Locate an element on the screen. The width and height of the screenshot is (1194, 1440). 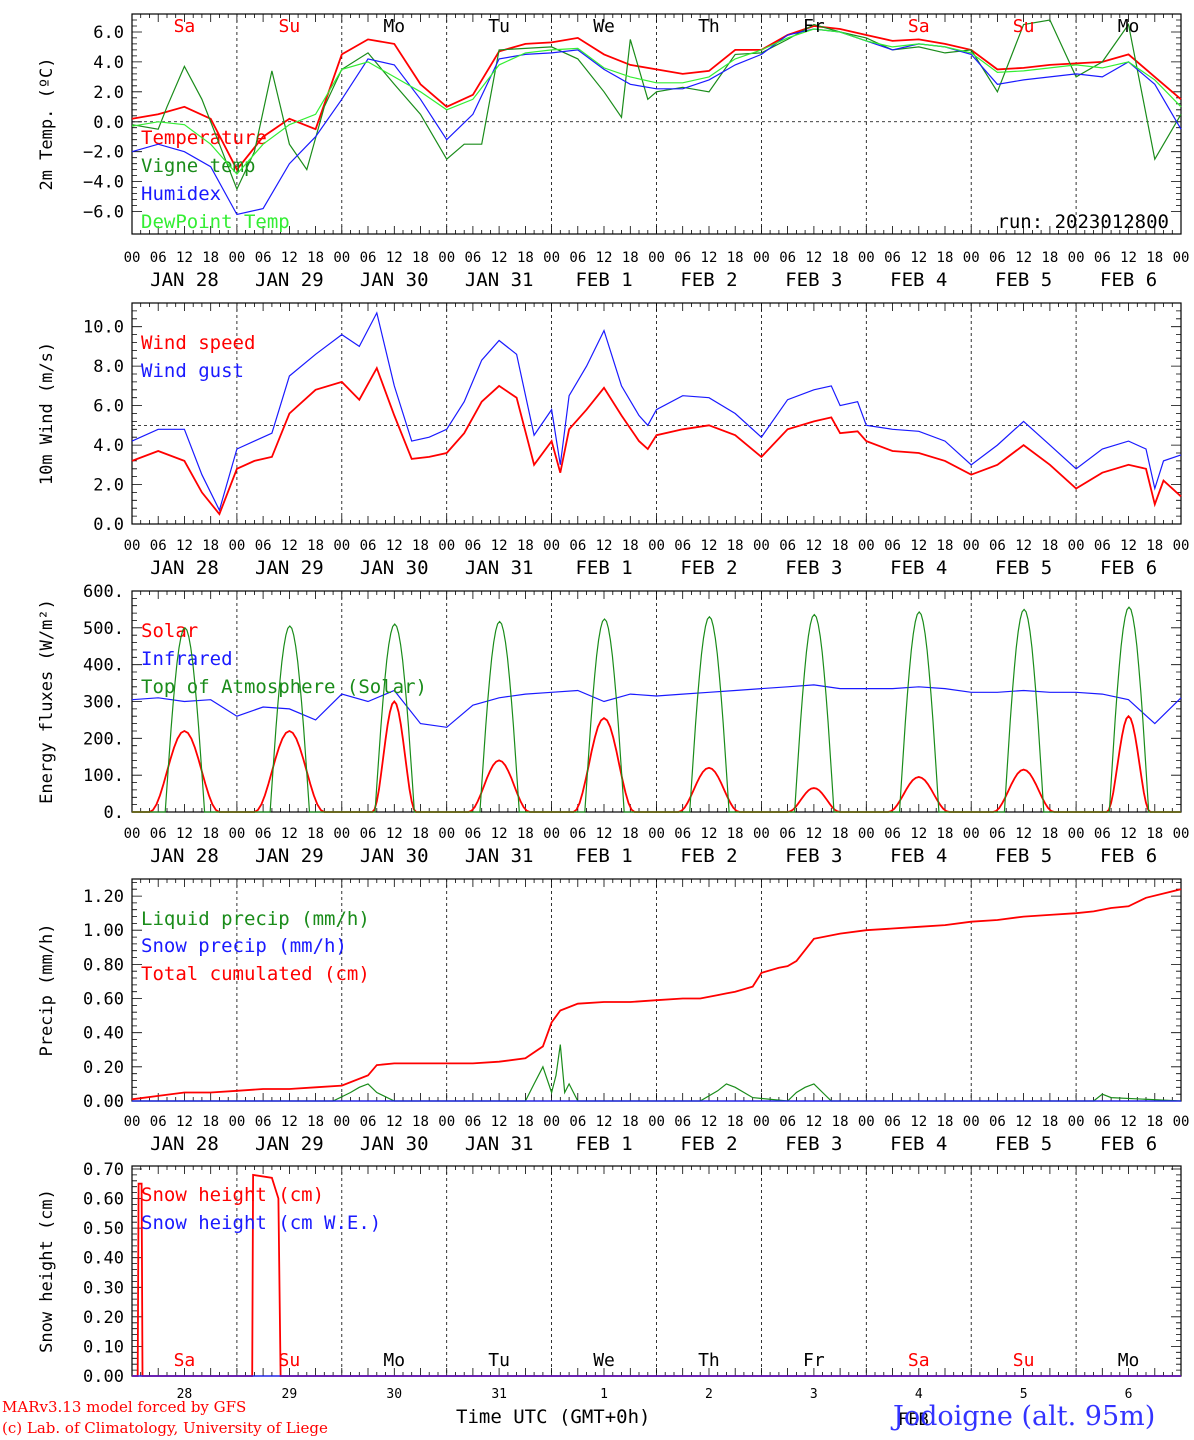
legend-label: Snow height (cm W.E.) is located at coordinates (261, 1223).